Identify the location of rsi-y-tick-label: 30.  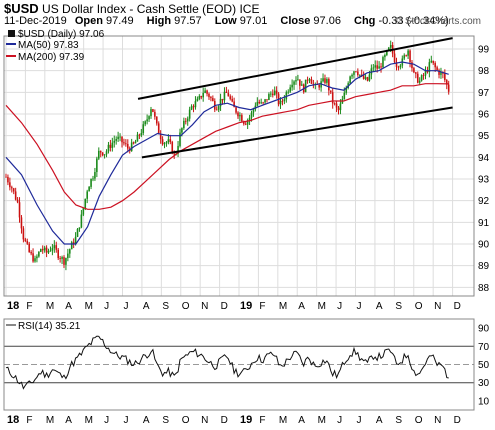
(484, 383).